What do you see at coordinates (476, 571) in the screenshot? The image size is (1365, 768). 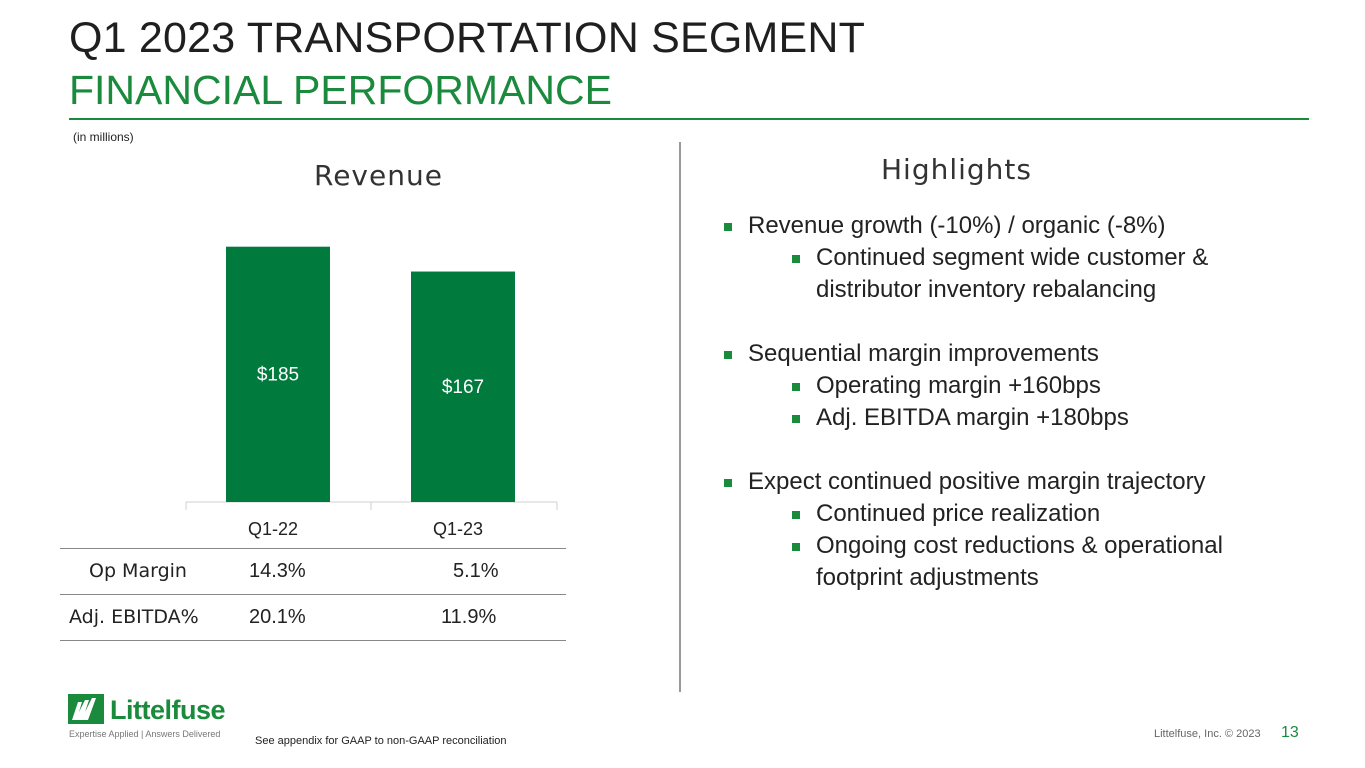 I see `metric-value-q1-23: 5.1%` at bounding box center [476, 571].